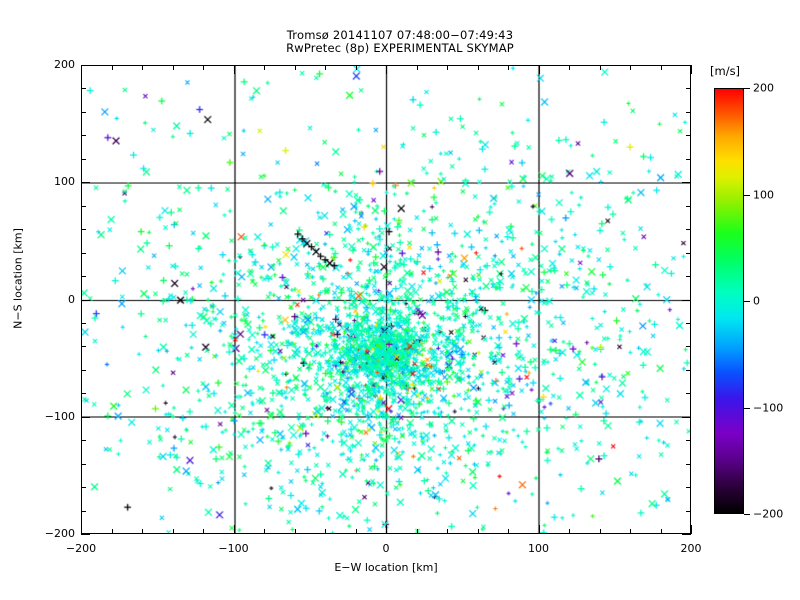  I want to click on colorbar-tick-label: 200, so click(763, 88).